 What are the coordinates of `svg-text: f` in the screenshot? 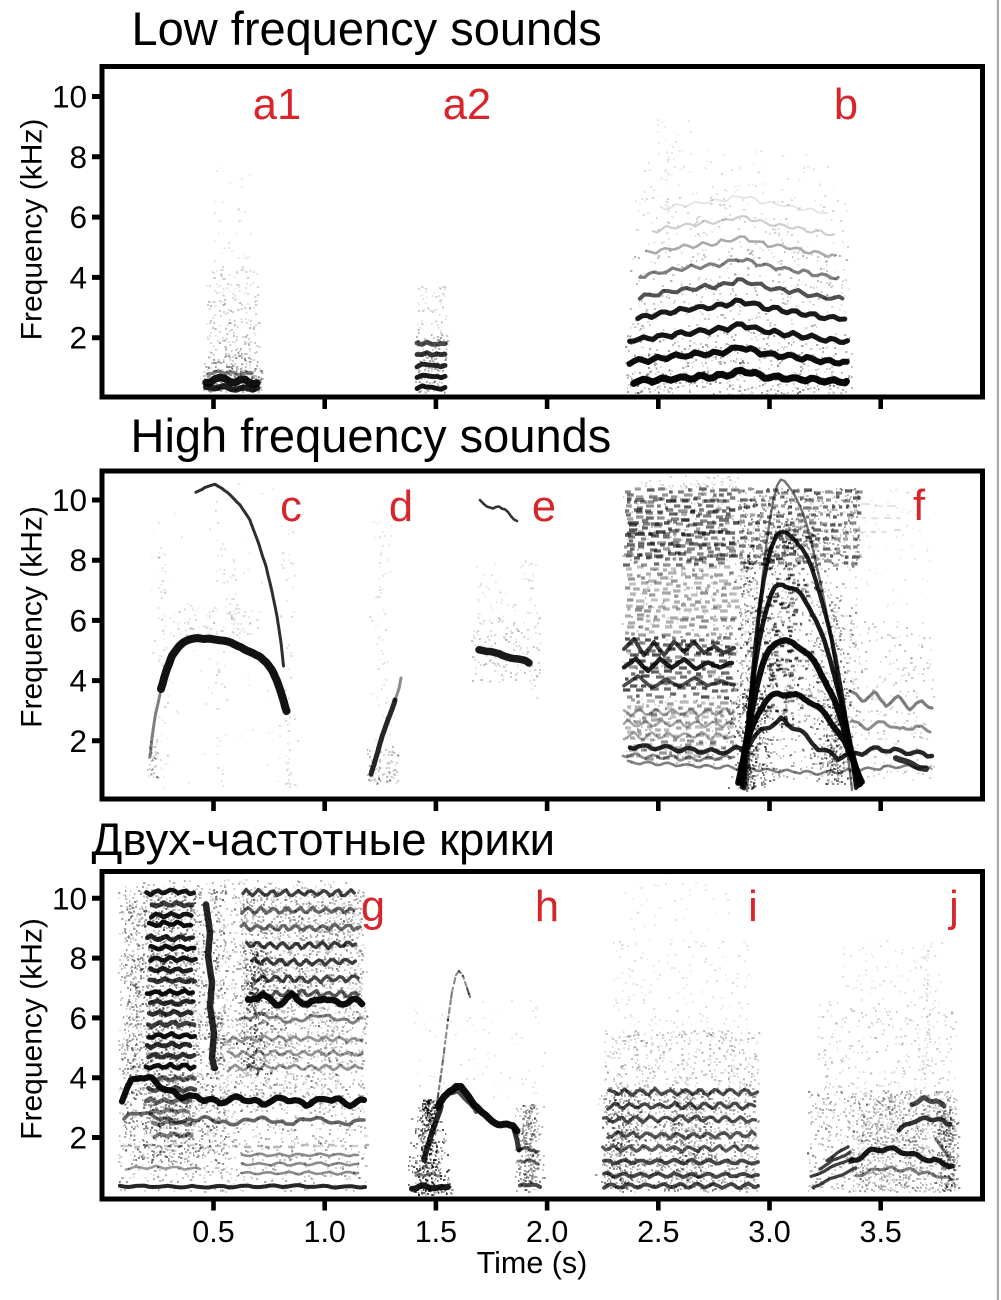 It's located at (919, 506).